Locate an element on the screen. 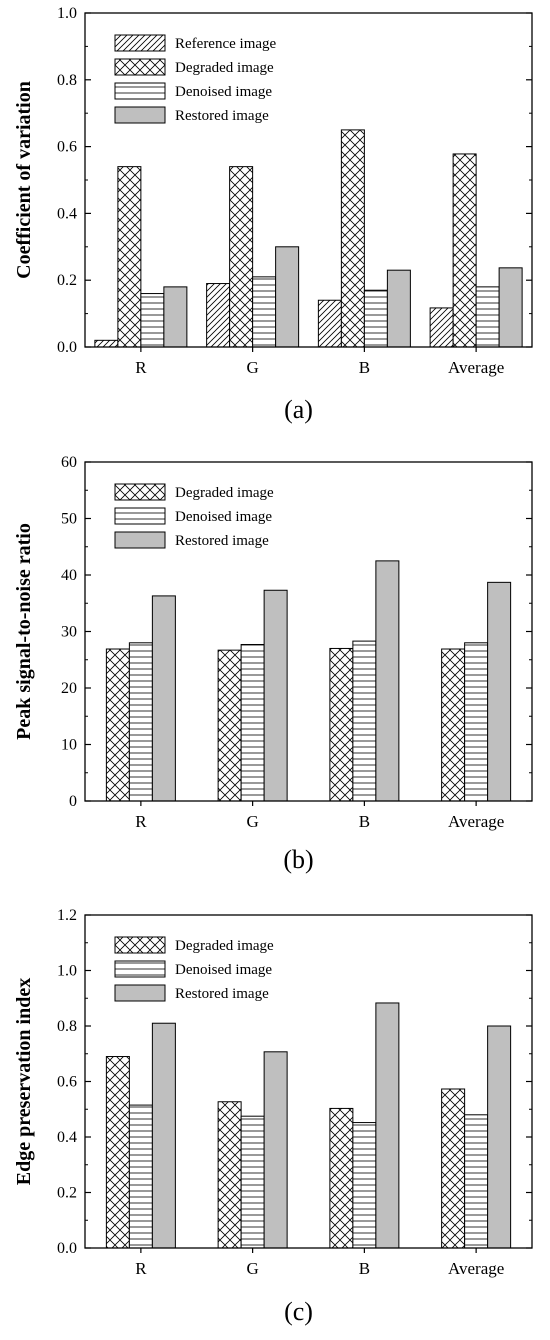 The width and height of the screenshot is (550, 1340). panel-label: (c) is located at coordinates (298, 1311).